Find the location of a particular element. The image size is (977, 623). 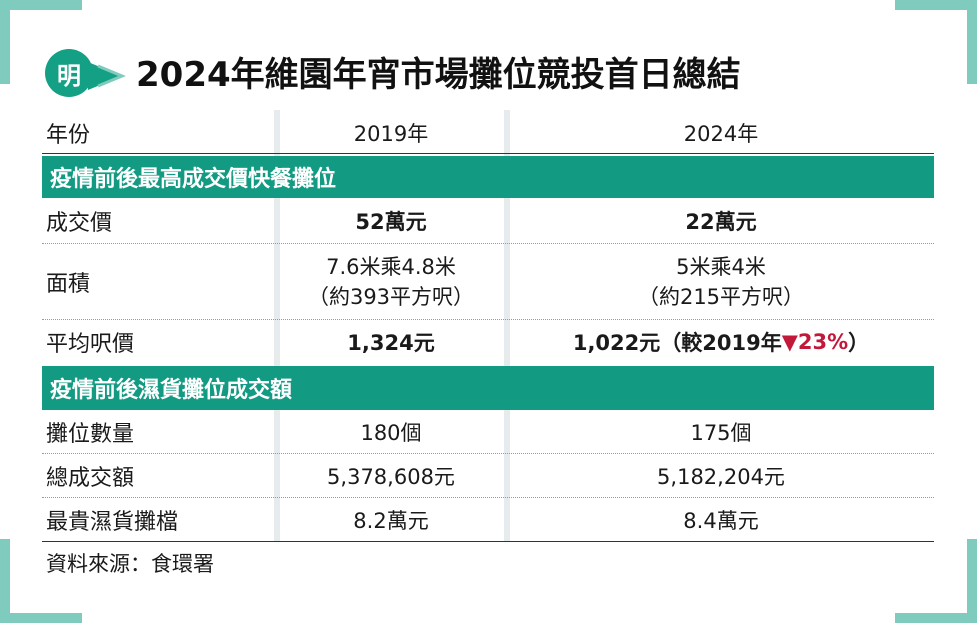

corner-accent-top-right is located at coordinates (936, 5).